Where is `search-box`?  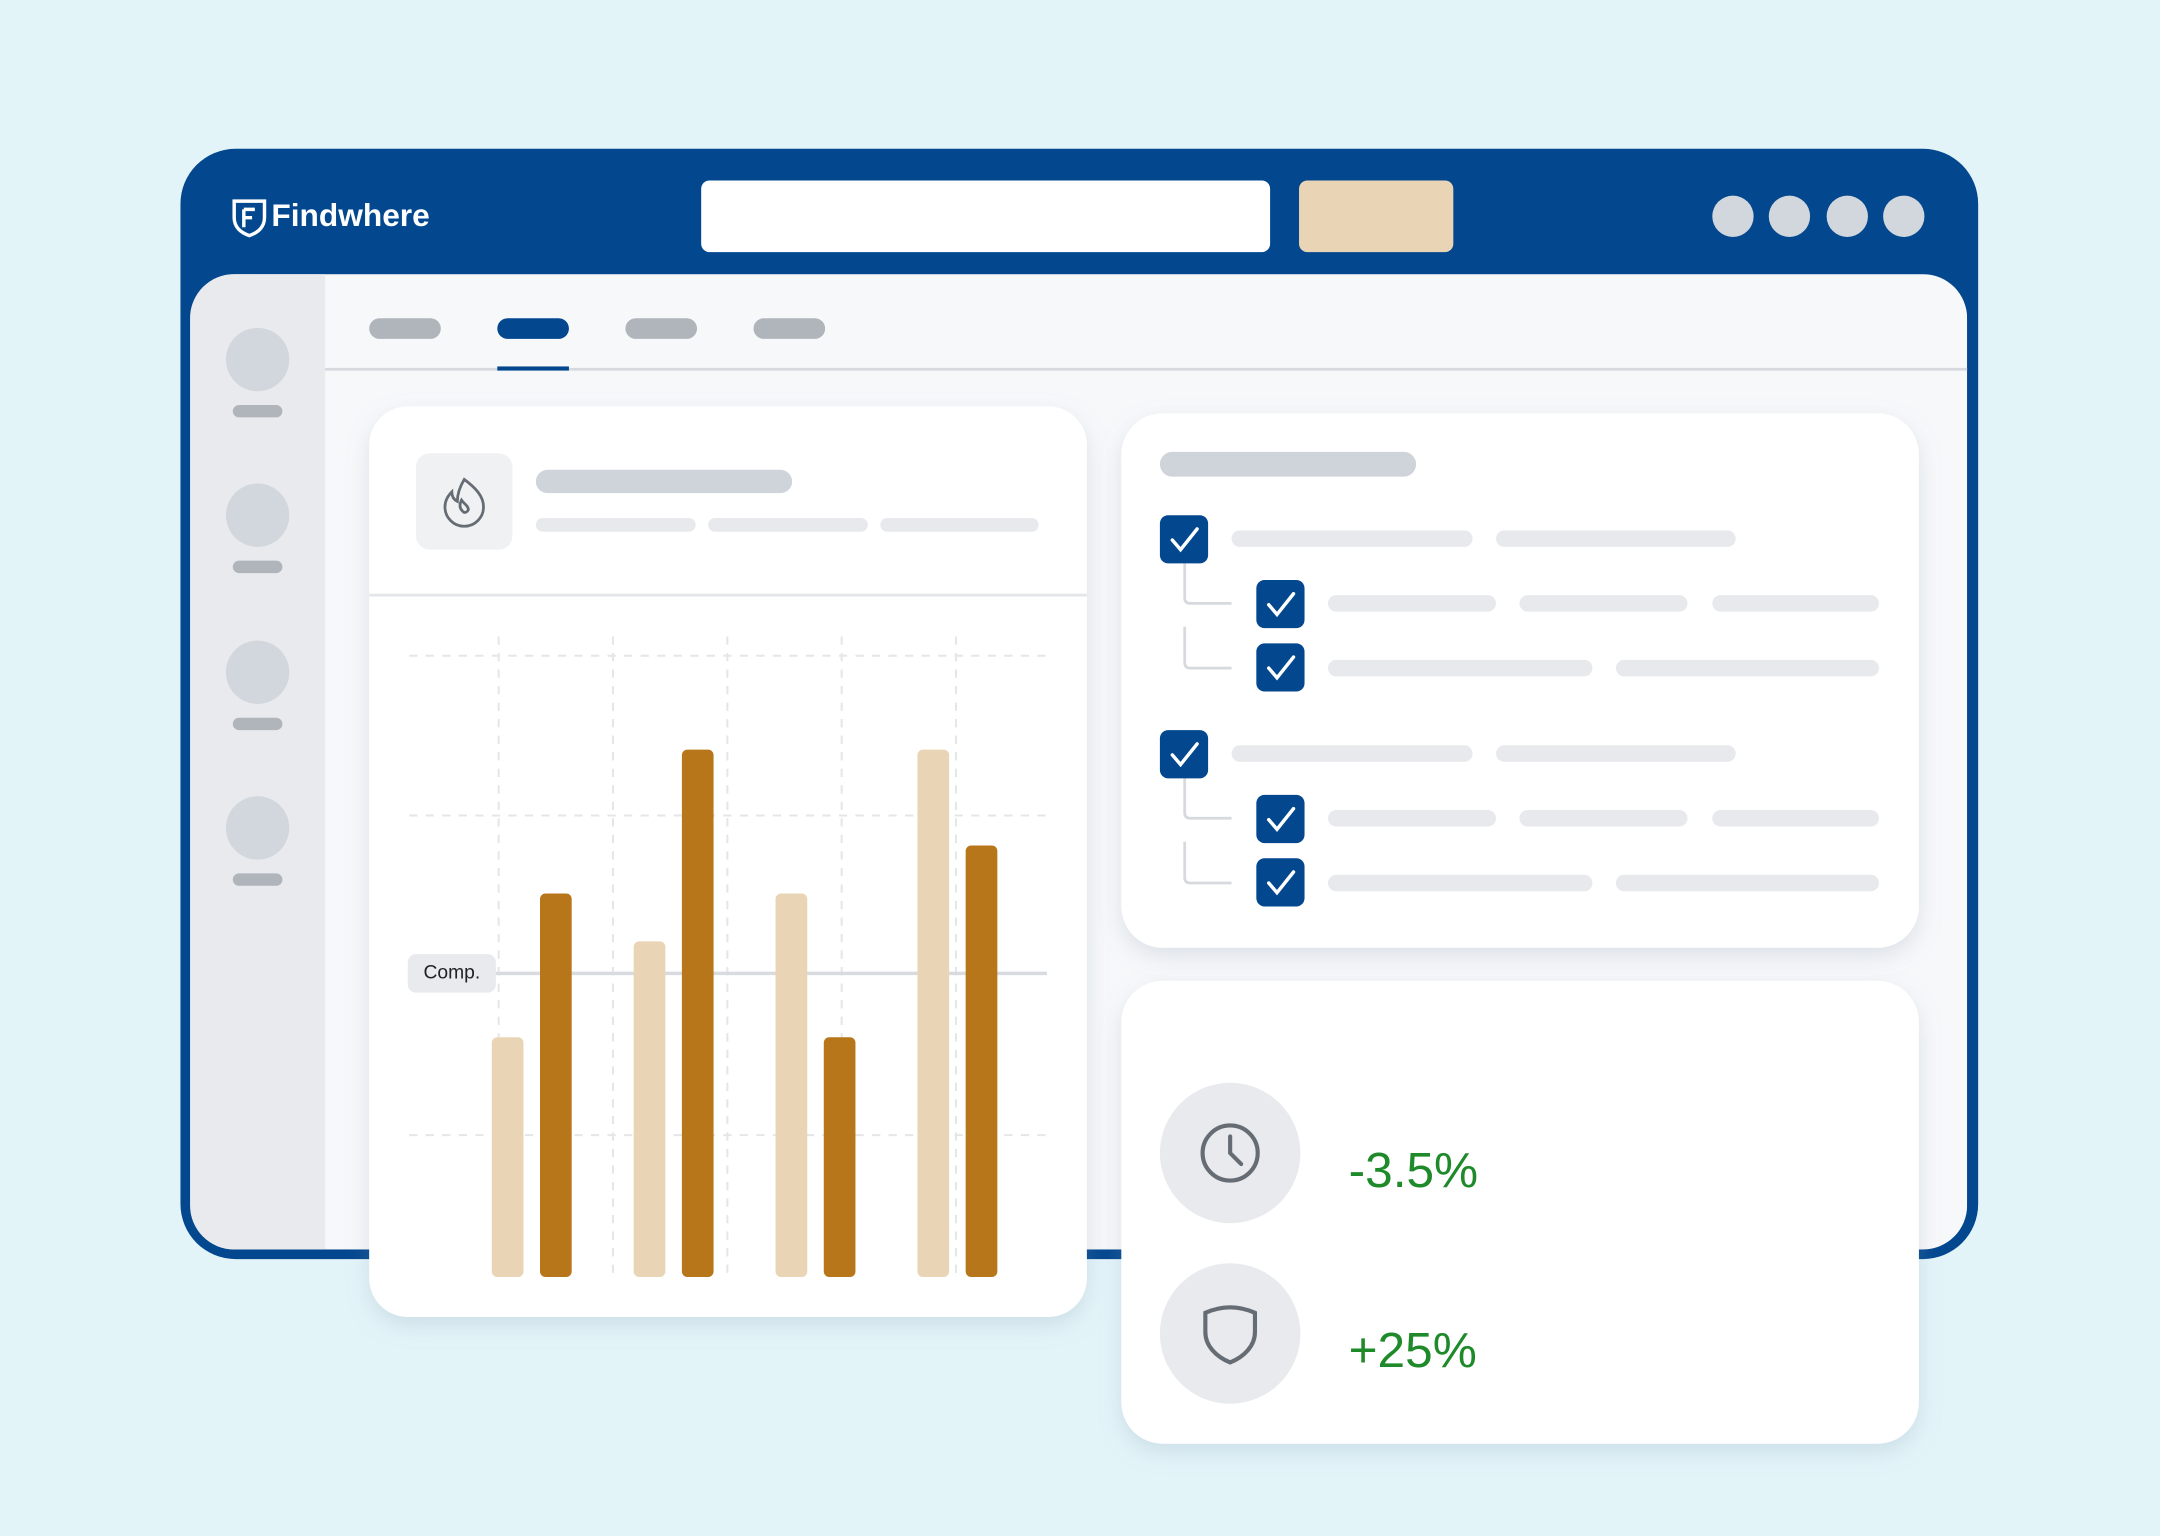 search-box is located at coordinates (986, 216).